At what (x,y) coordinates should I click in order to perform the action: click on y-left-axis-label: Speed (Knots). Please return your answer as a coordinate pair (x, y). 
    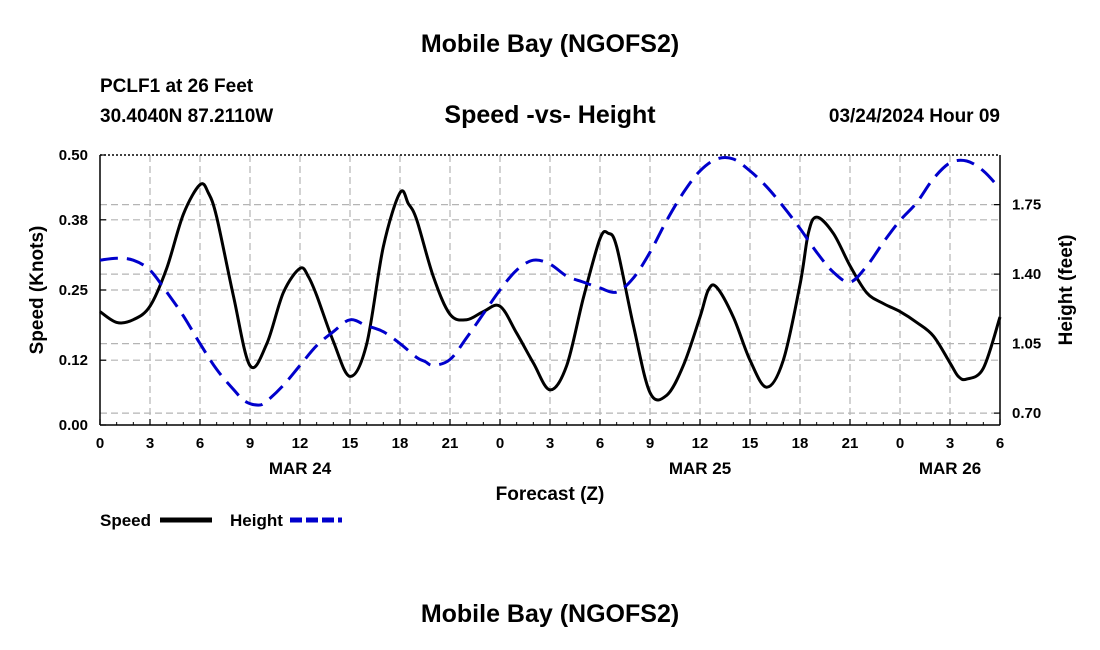
    Looking at the image, I should click on (37, 290).